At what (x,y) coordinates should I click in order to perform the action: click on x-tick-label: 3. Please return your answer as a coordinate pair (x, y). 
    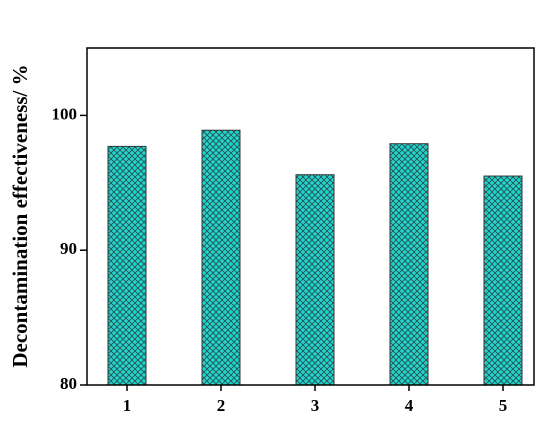
    Looking at the image, I should click on (315, 405).